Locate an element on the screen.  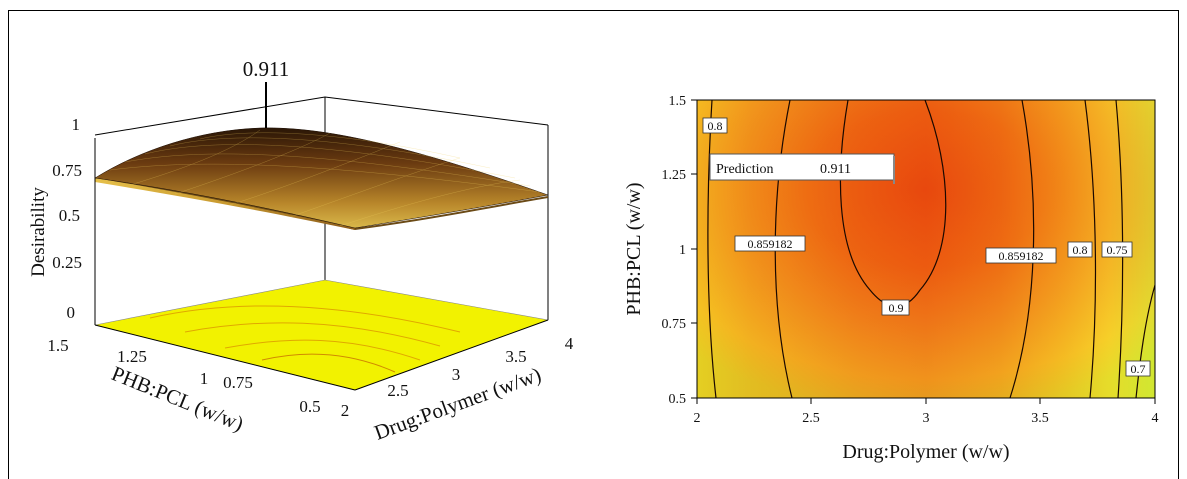
contour-y-ticks: 1.5 1.25 1 0.75 0.5 is located at coordinates (674, 250).